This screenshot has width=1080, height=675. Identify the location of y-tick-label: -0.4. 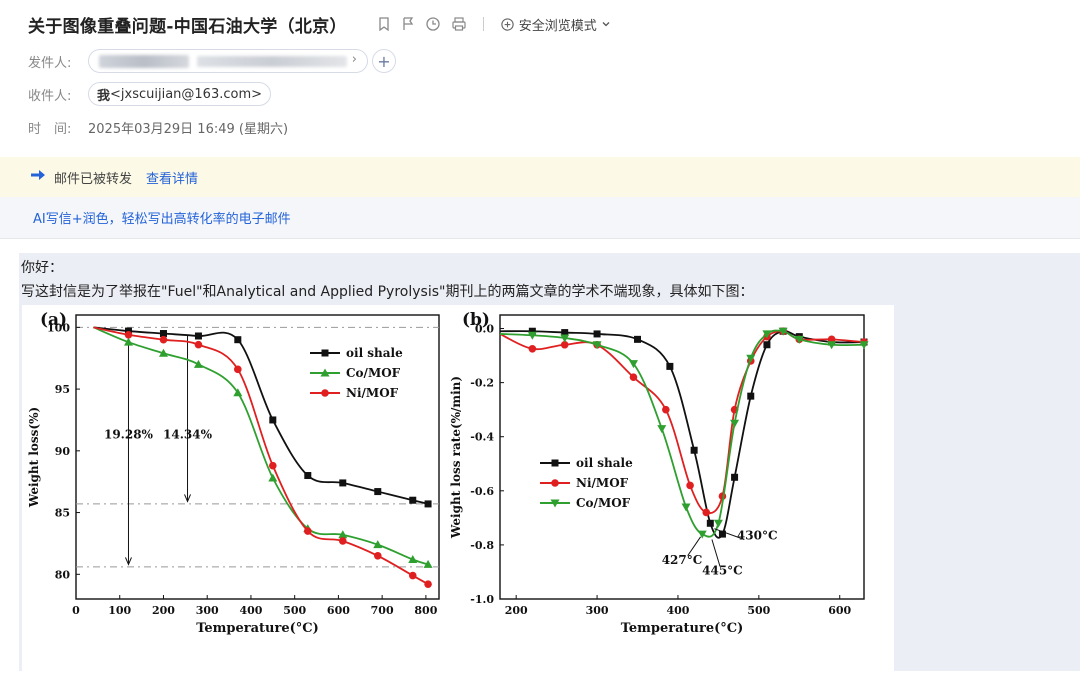
(482, 437).